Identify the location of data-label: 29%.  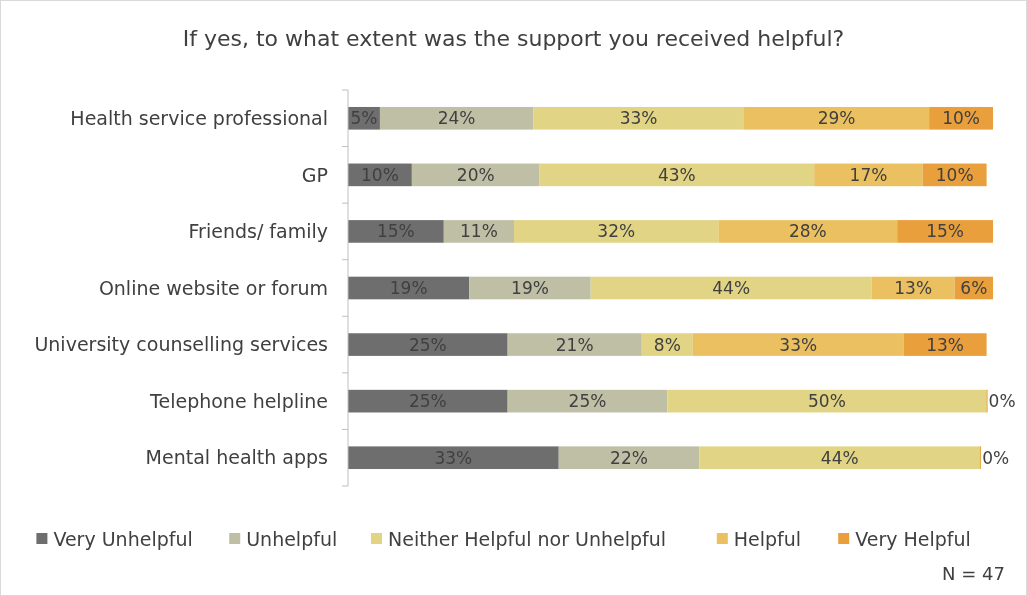
(836, 118).